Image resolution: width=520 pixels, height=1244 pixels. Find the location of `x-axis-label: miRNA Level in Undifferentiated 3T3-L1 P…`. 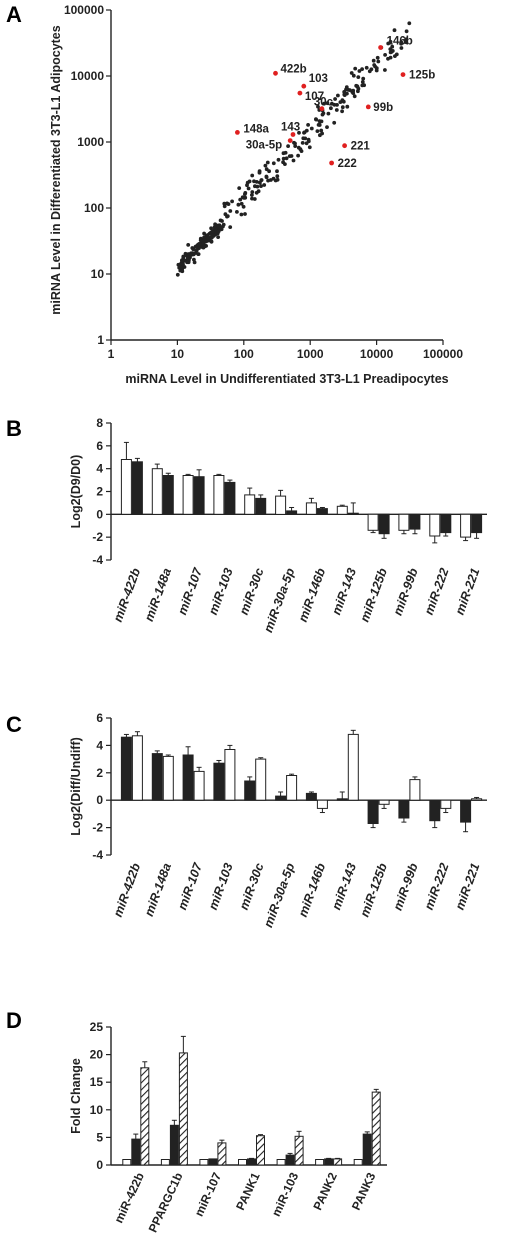

x-axis-label: miRNA Level in Undifferentiated 3T3-L1 P… is located at coordinates (286, 379).